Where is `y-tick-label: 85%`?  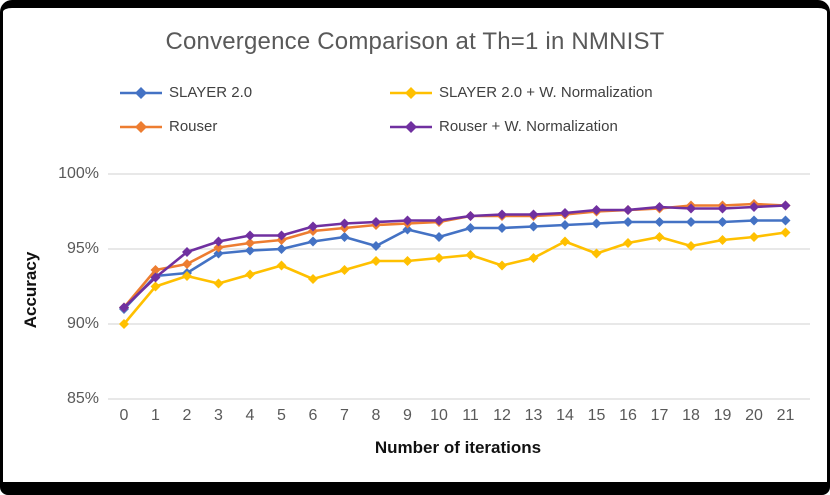 y-tick-label: 85% is located at coordinates (82, 398).